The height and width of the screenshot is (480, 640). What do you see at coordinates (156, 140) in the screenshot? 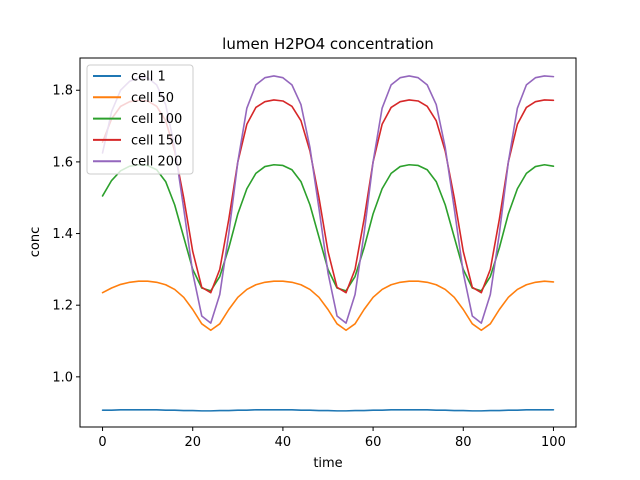
I see `legend-label: cell 150` at bounding box center [156, 140].